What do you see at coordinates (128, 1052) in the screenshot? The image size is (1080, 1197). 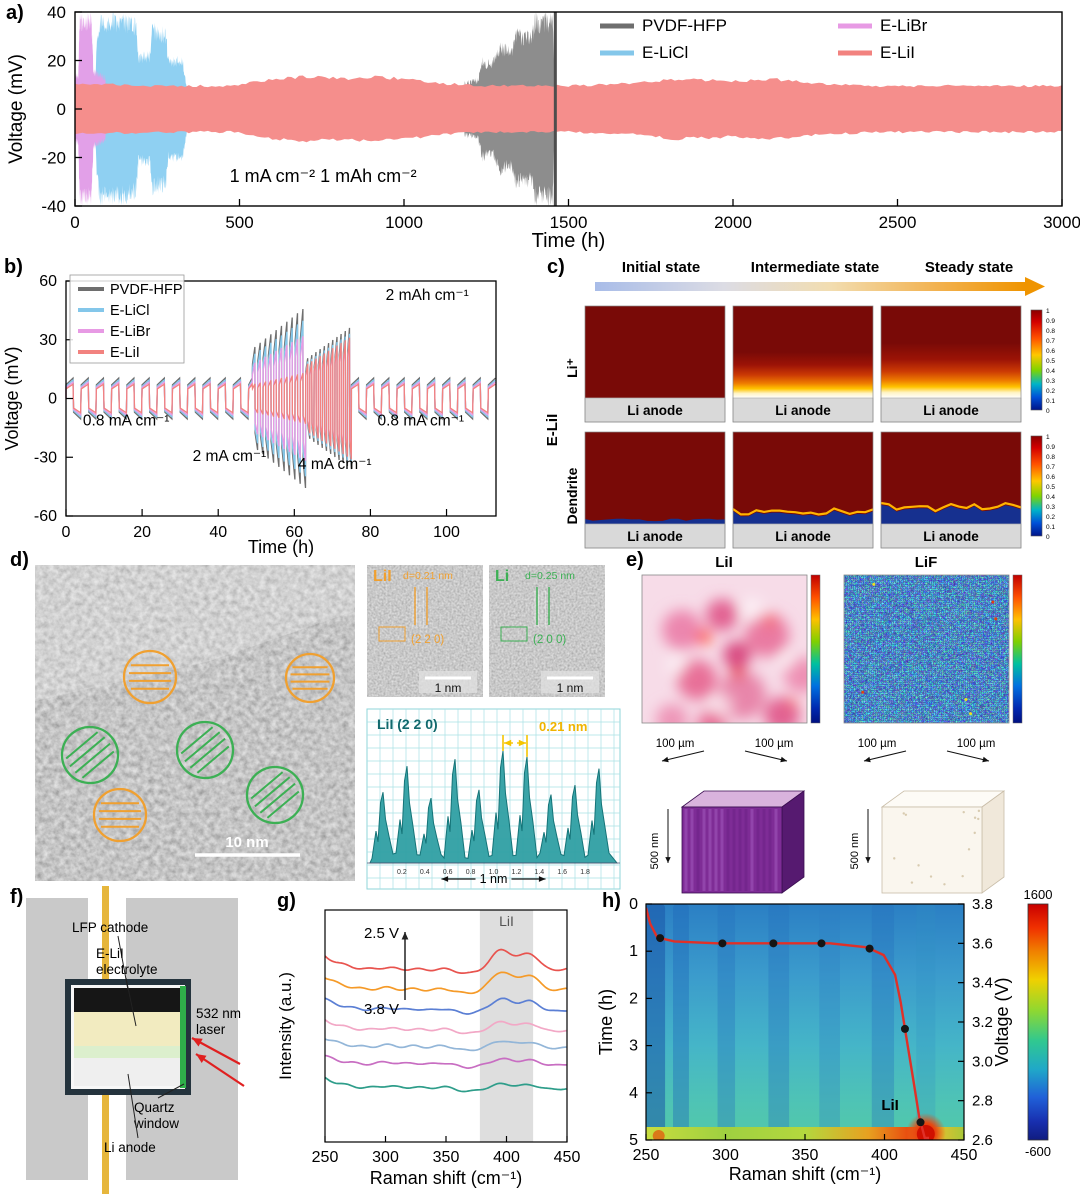 I see `interface-layer` at bounding box center [128, 1052].